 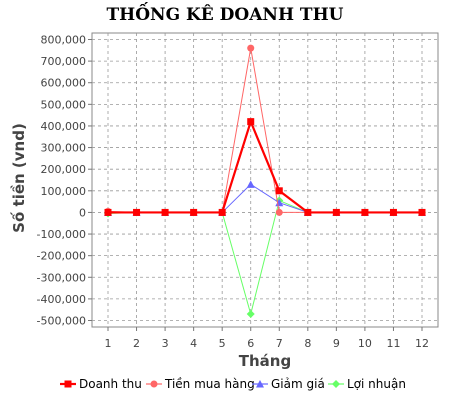 What do you see at coordinates (61, 234) in the screenshot?
I see `y-tick-label: -100,000` at bounding box center [61, 234].